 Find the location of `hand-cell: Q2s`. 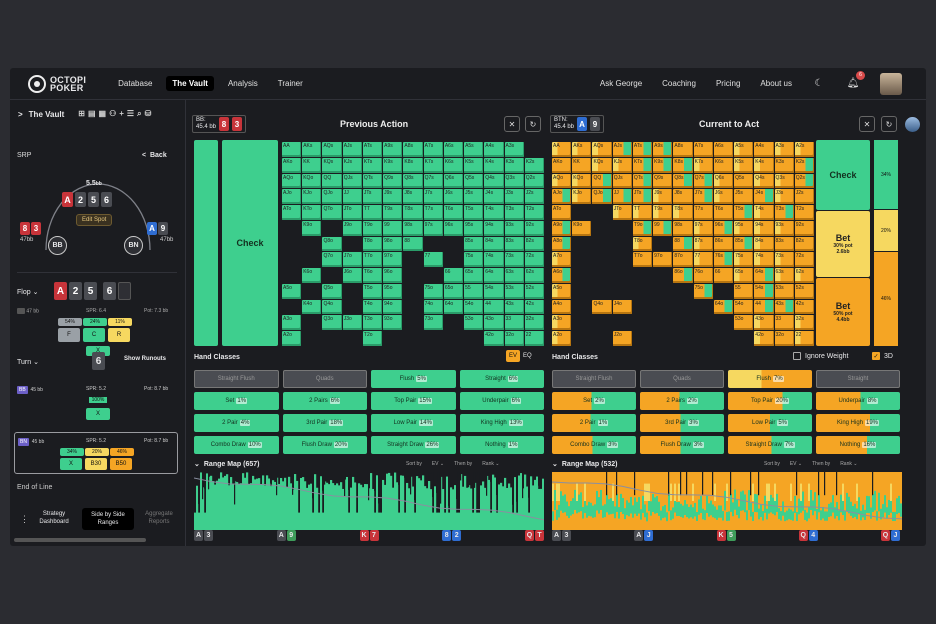

hand-cell: Q2s is located at coordinates (534, 181).